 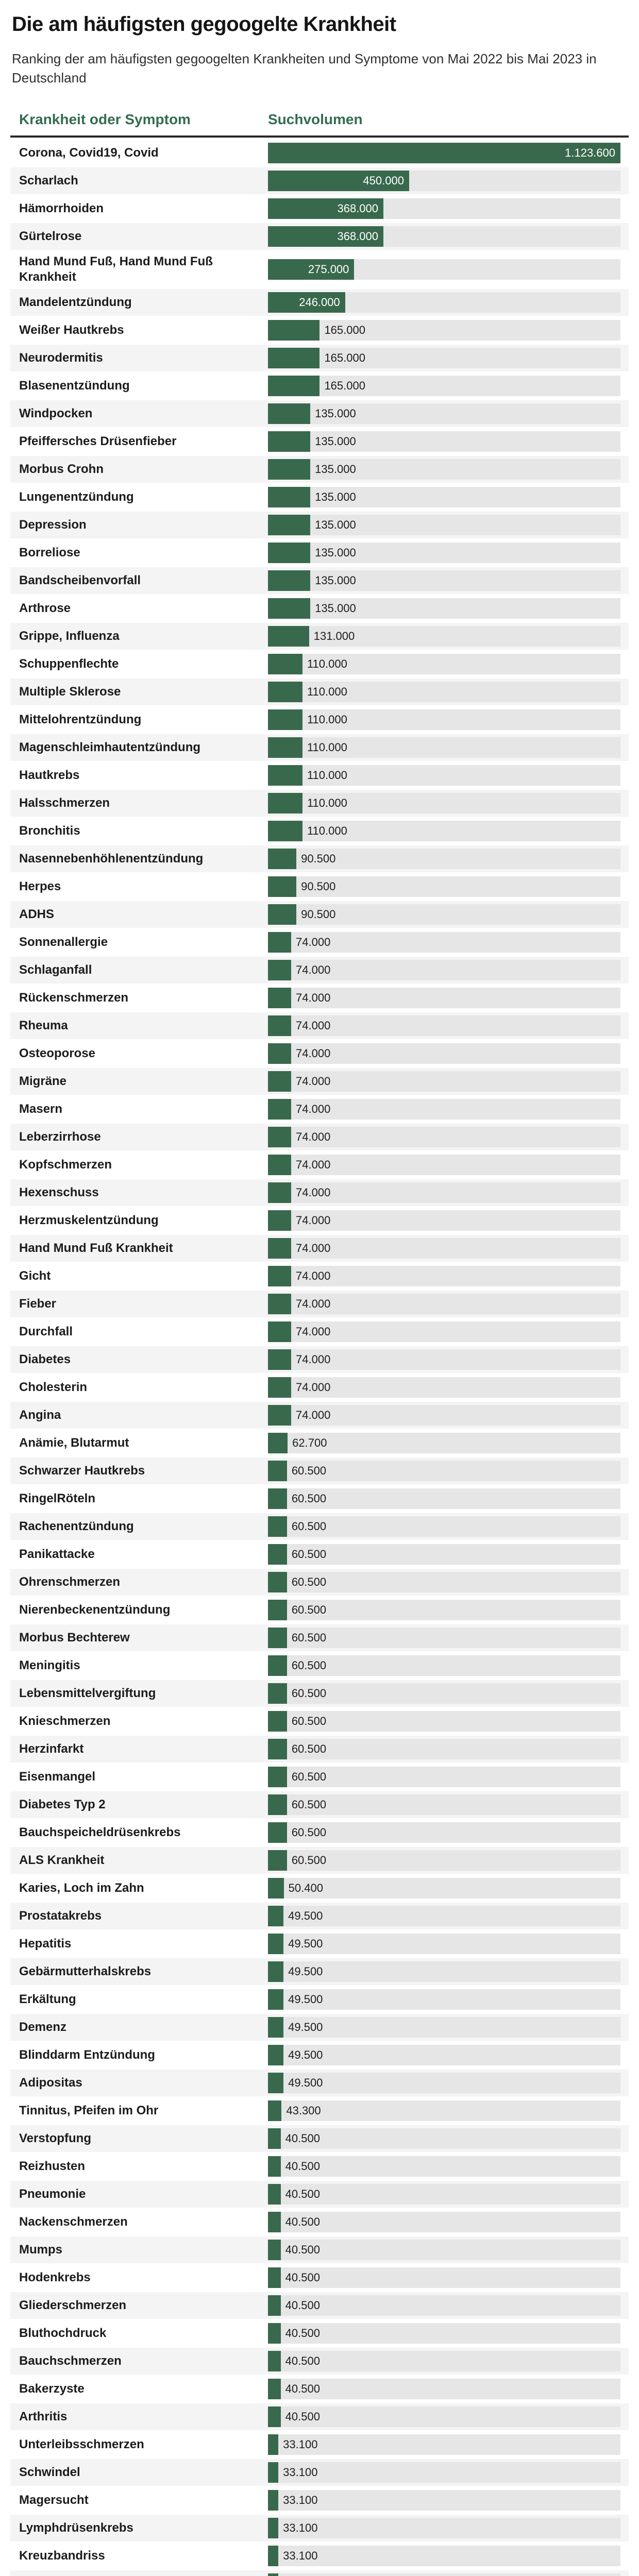 What do you see at coordinates (75, 302) in the screenshot?
I see `disease-label: Mandelentzündung` at bounding box center [75, 302].